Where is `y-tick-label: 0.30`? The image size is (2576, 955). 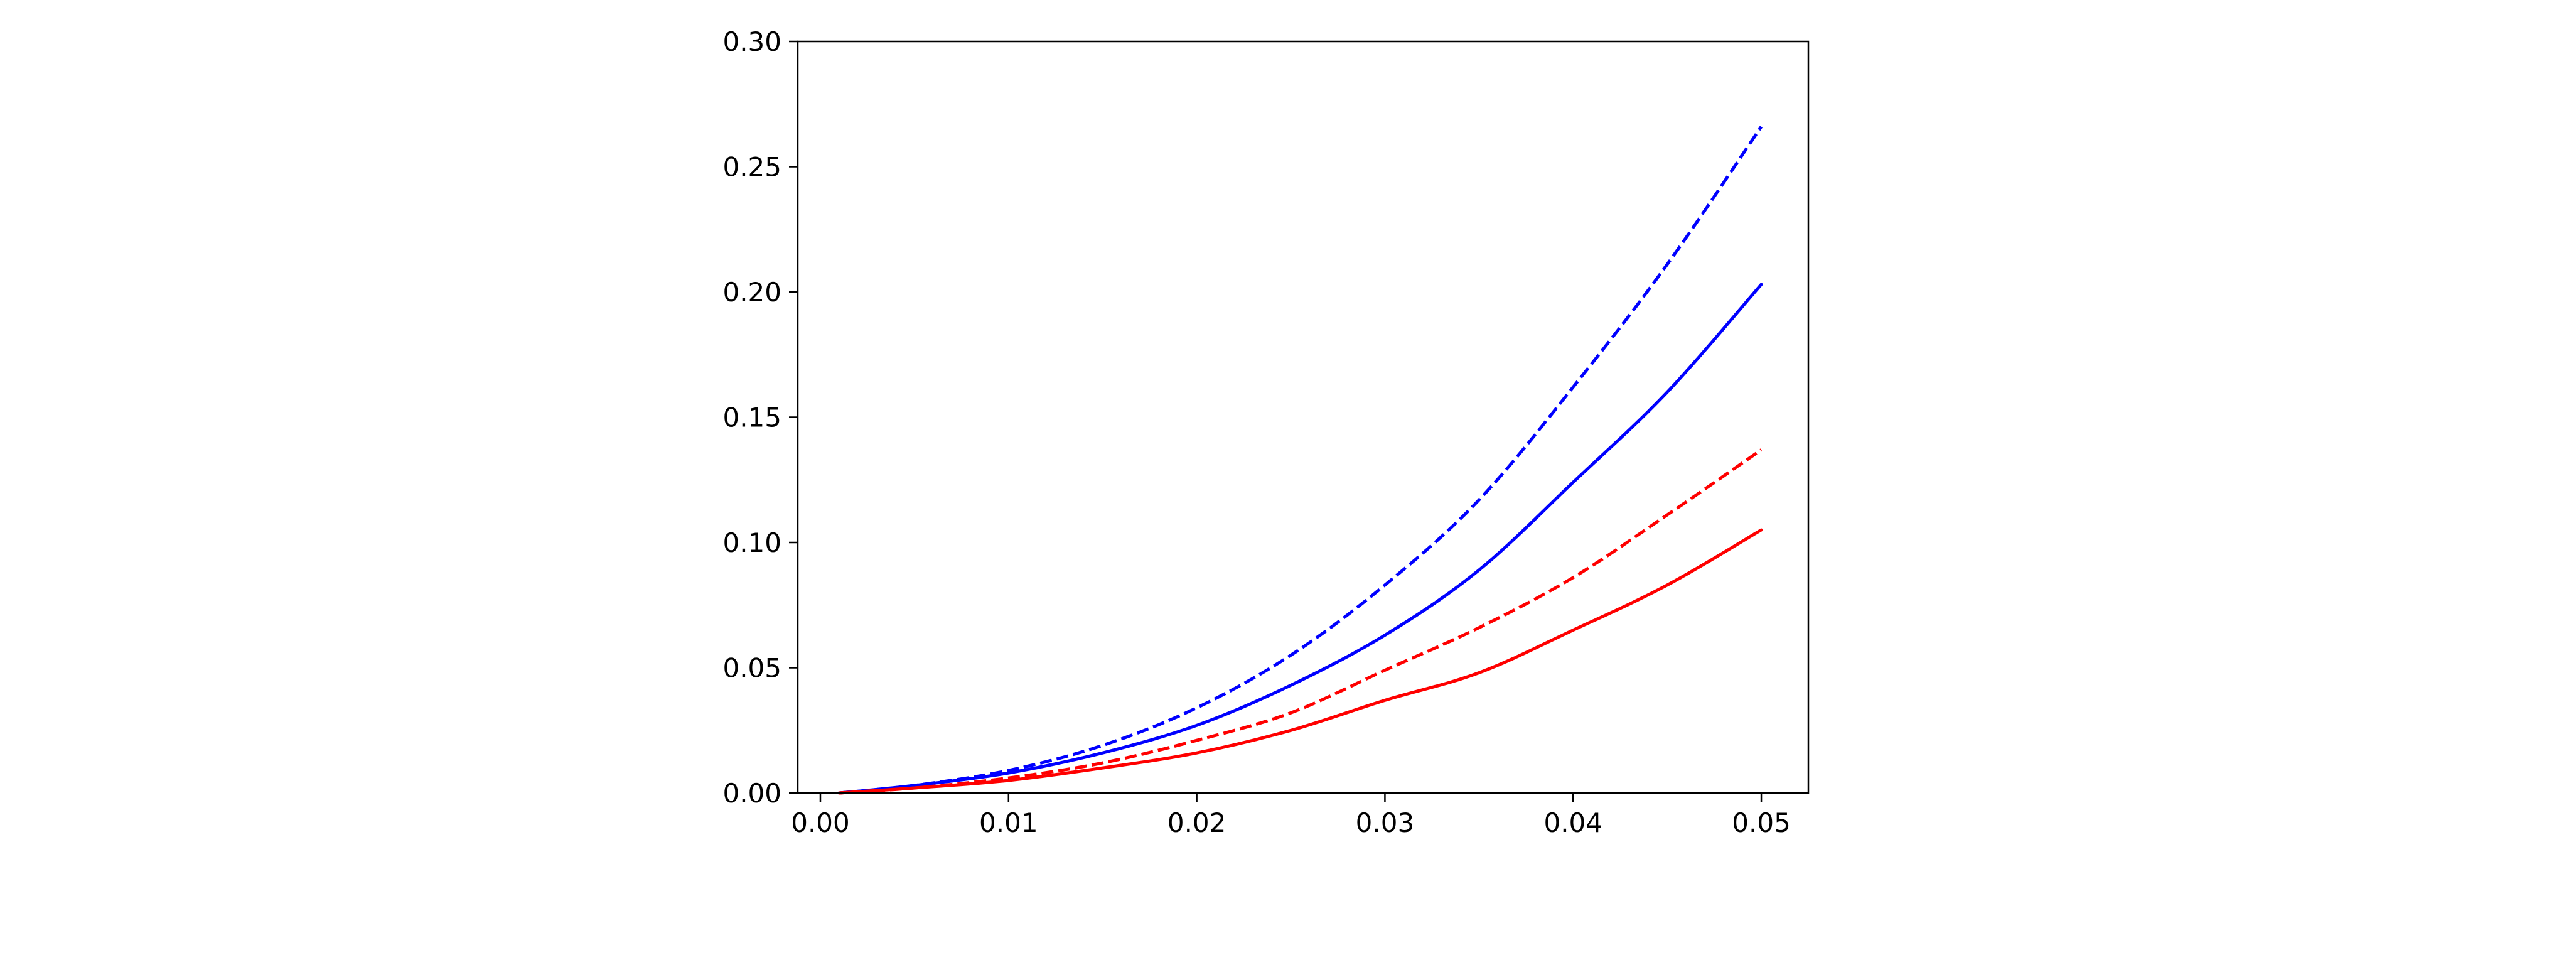
y-tick-label: 0.30 is located at coordinates (751, 41).